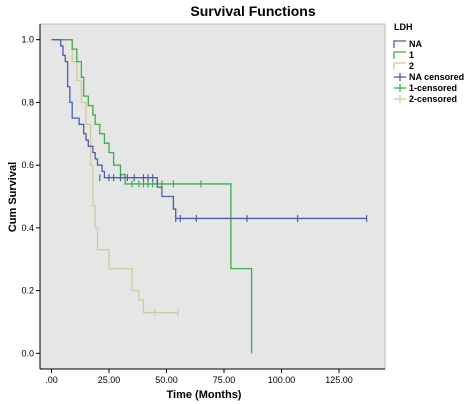  I want to click on y-axis-ticks: 0.0 0.2 0.4 0.6 0.8 1.0, so click(30, 196).